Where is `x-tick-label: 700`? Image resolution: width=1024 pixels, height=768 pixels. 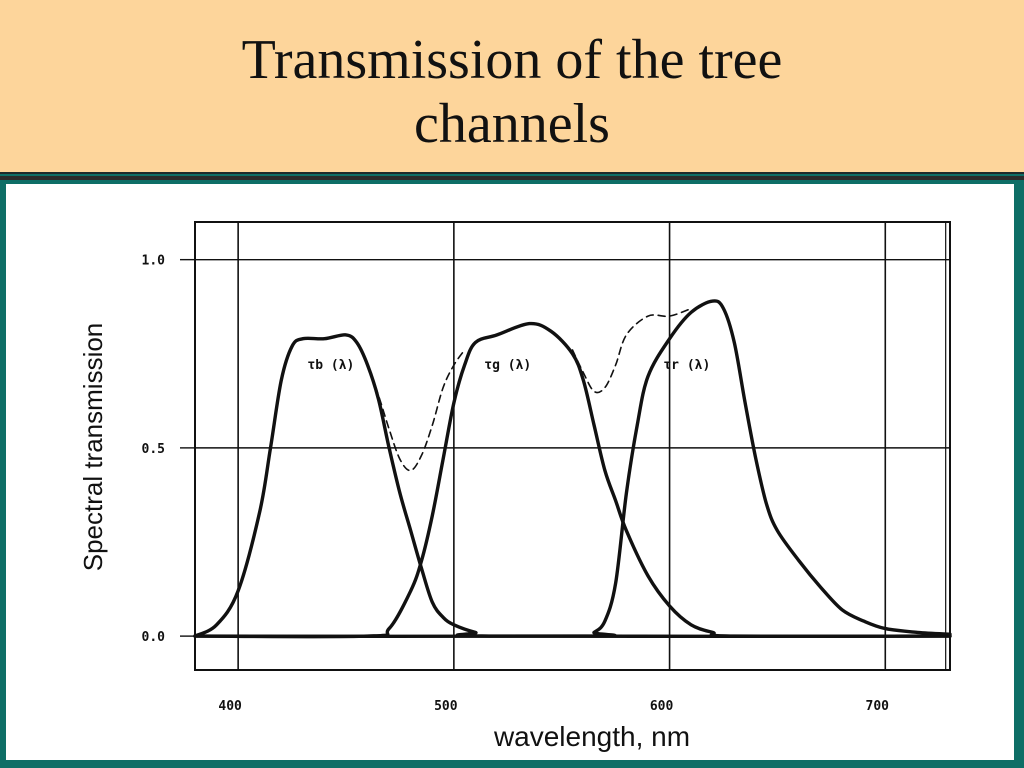
x-tick-label: 700 is located at coordinates (878, 706).